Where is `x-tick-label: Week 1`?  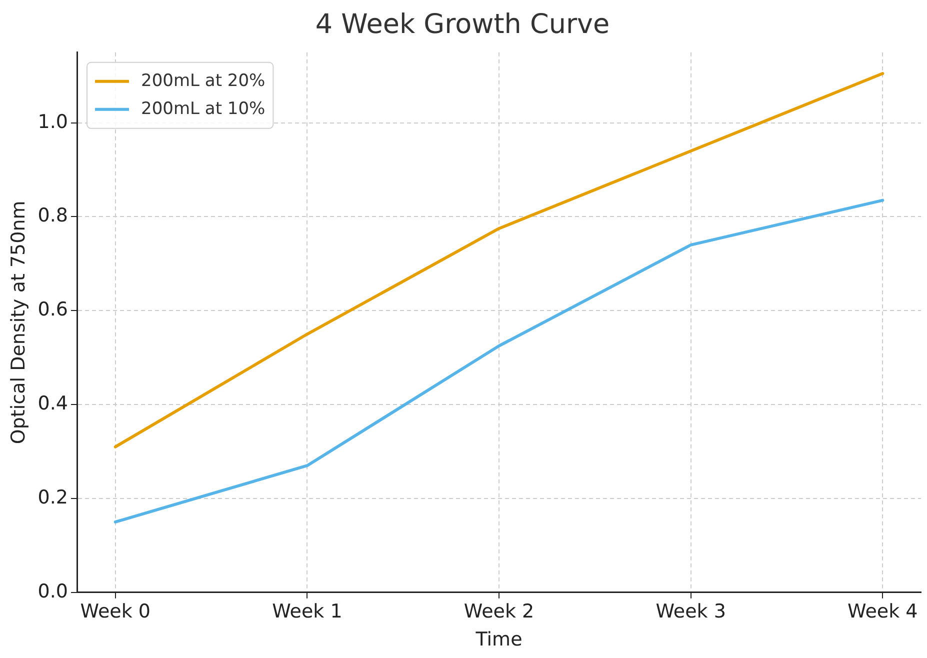
x-tick-label: Week 1 is located at coordinates (307, 611).